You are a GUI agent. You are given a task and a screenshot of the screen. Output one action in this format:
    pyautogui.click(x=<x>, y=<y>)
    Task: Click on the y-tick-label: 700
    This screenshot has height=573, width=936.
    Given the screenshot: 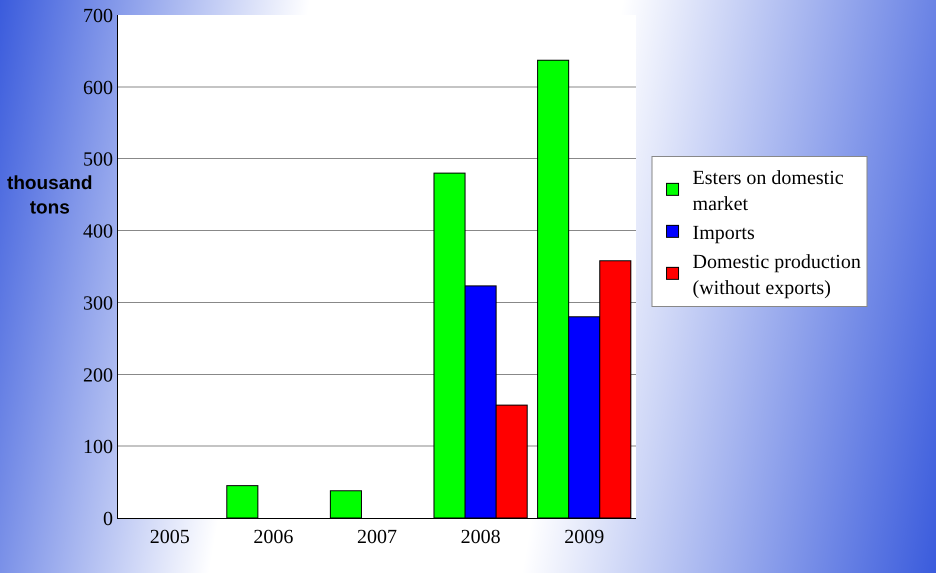 What is the action you would take?
    pyautogui.click(x=98, y=16)
    